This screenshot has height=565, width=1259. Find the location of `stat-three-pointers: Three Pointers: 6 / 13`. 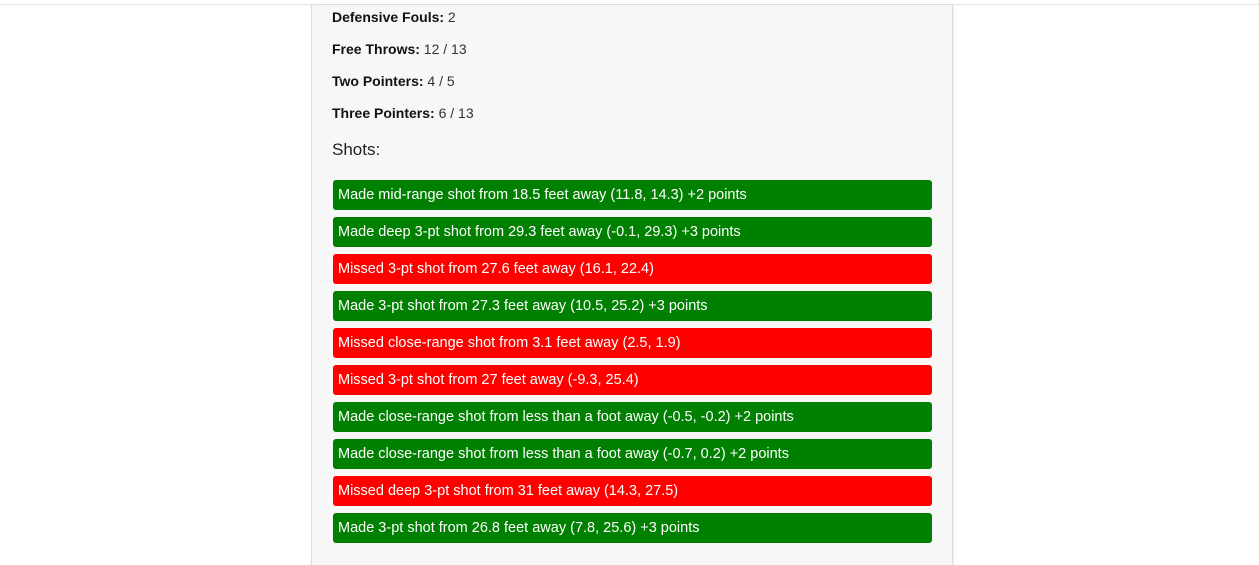

stat-three-pointers: Three Pointers: 6 / 13 is located at coordinates (403, 113).